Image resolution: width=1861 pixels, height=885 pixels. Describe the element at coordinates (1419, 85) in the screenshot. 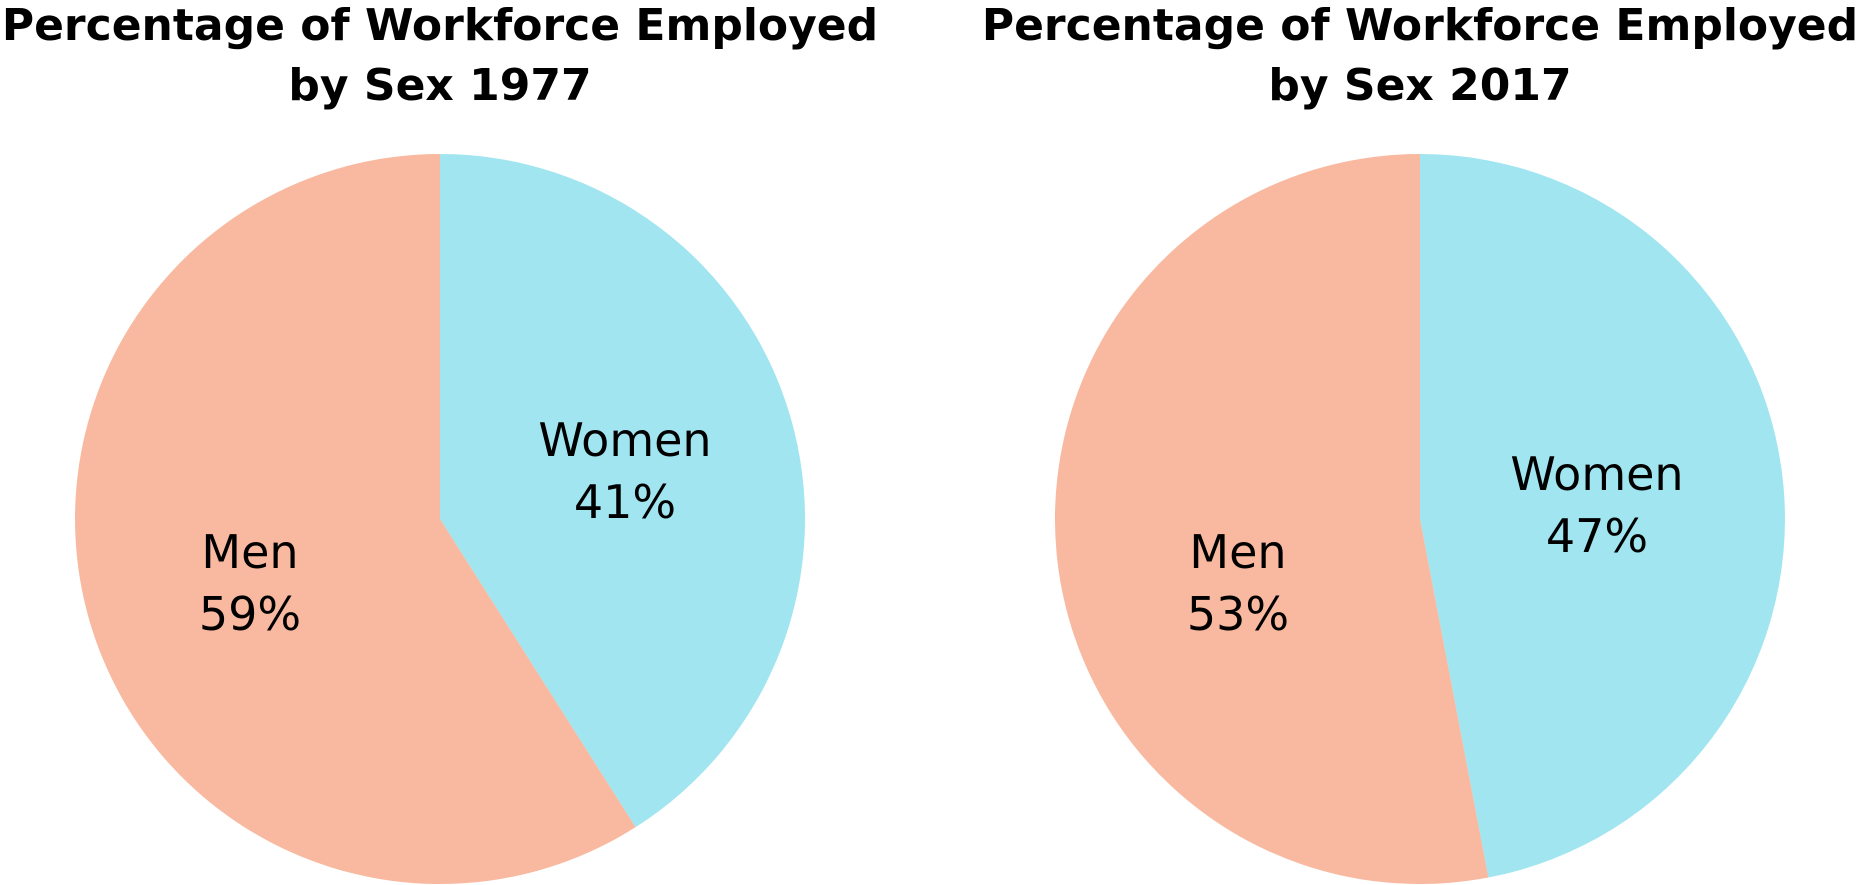

I see `chart-title-2017-line2: by Sex 2017` at that location.